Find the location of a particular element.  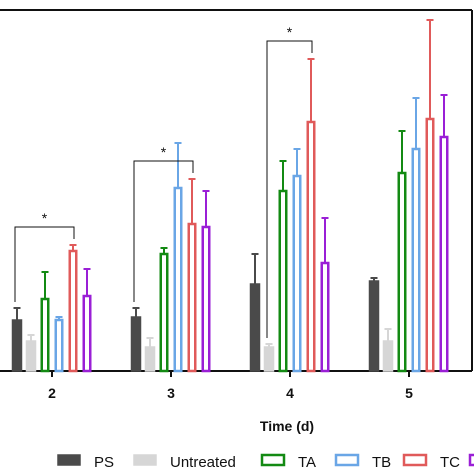

legend-swatch-ps is located at coordinates (69, 460).